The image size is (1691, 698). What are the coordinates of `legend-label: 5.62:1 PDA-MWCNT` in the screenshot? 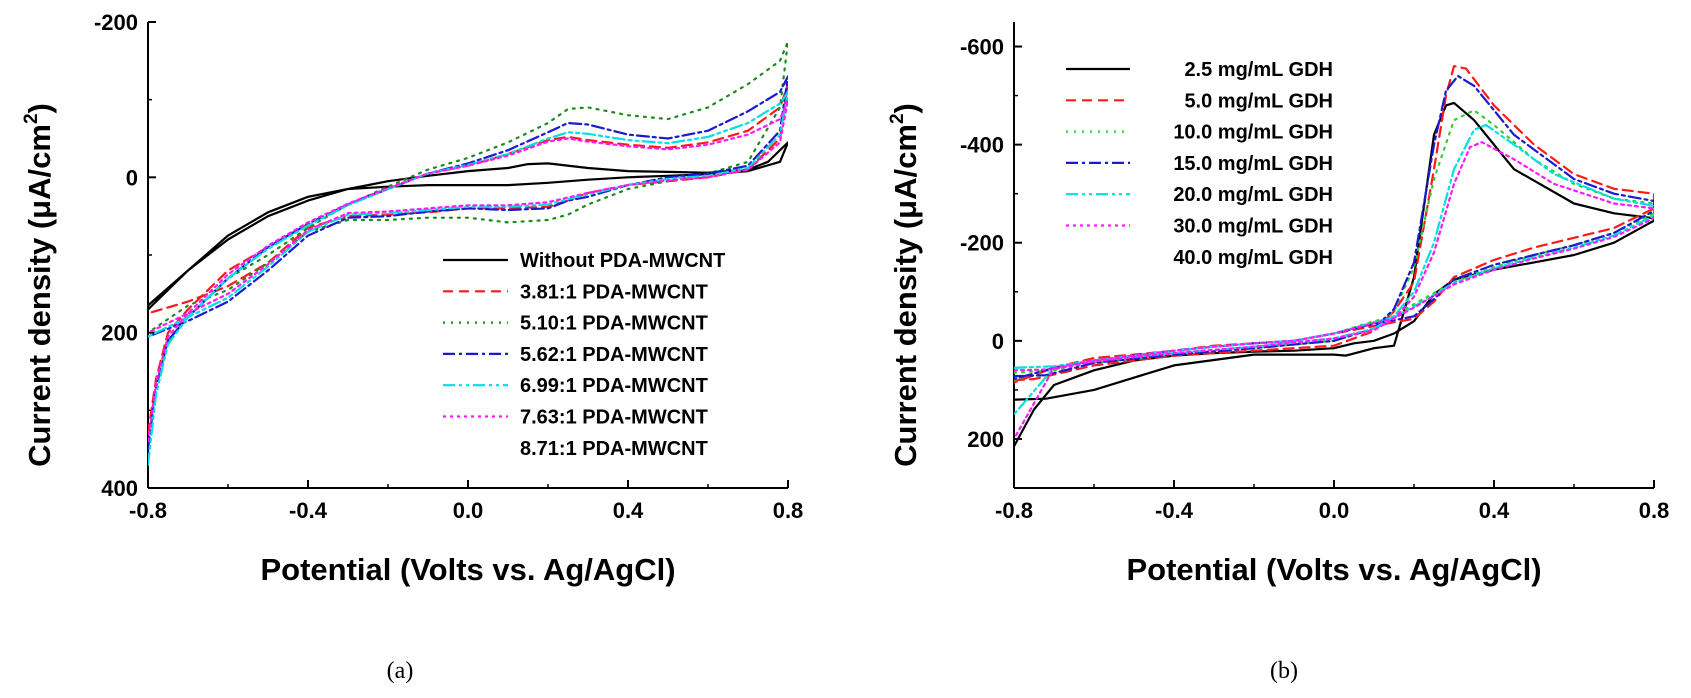 It's located at (614, 355).